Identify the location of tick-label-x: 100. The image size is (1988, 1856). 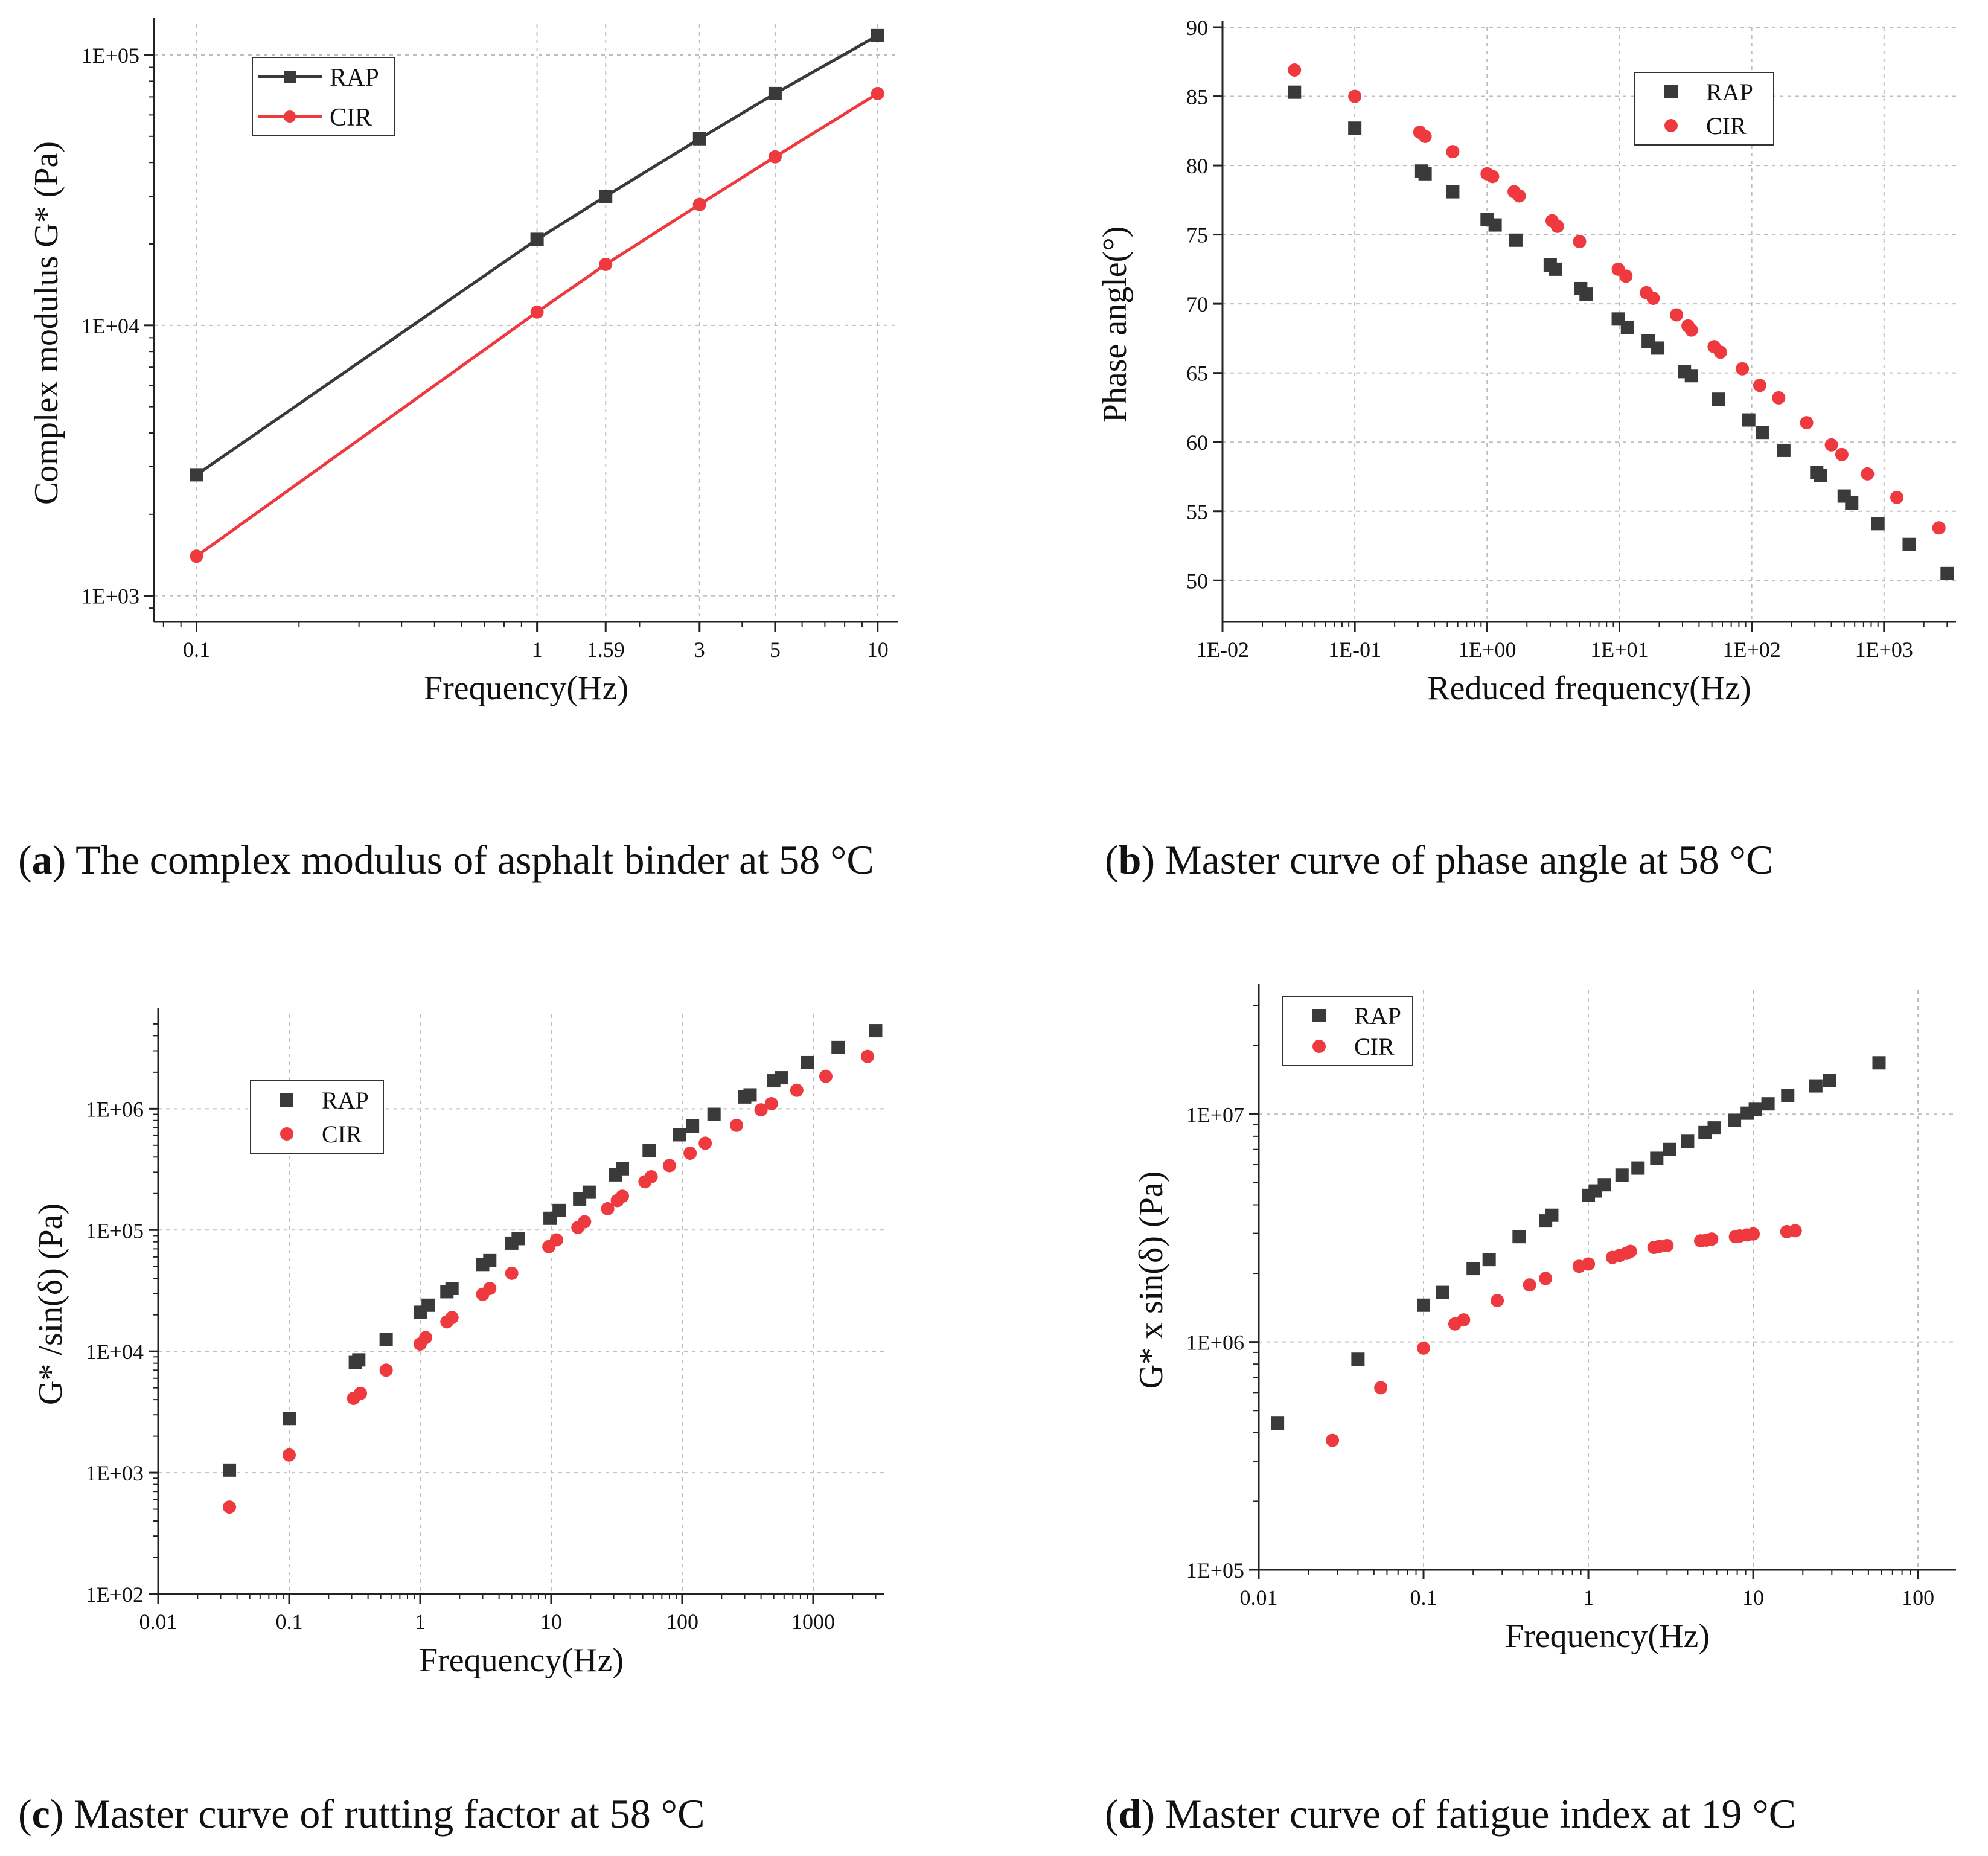
(682, 1622).